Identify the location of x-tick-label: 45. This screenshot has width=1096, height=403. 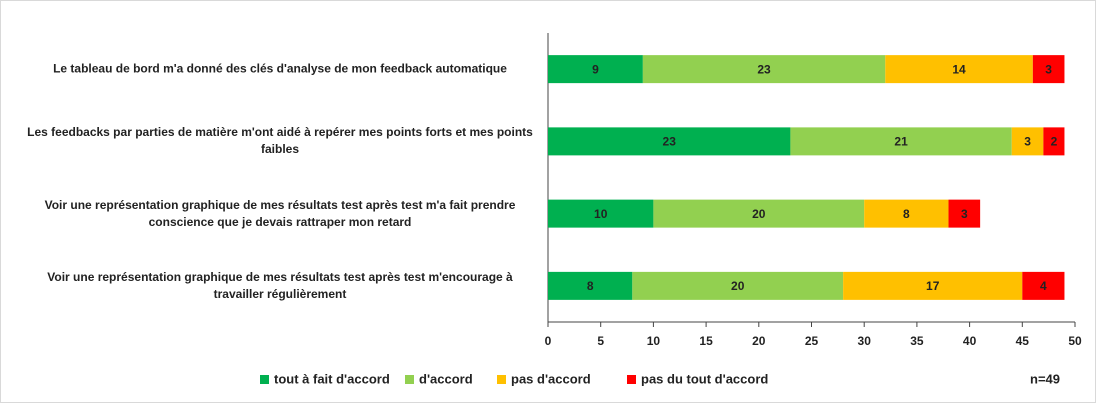
(1023, 341).